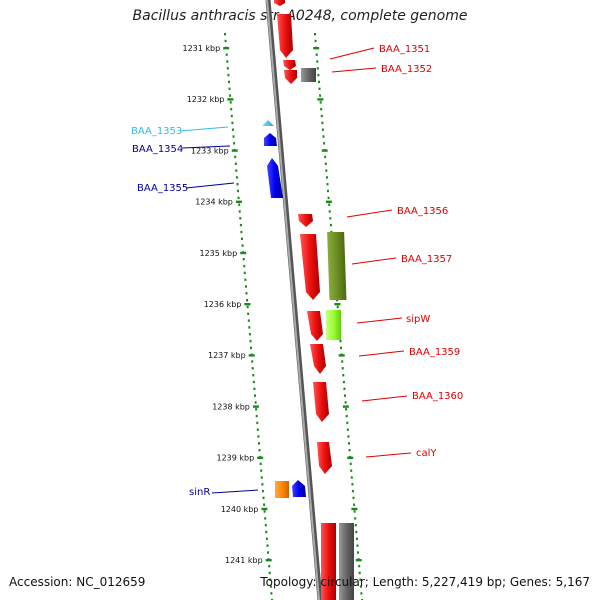 The height and width of the screenshot is (600, 600). What do you see at coordinates (231, 406) in the screenshot?
I see `kbp-tick-label: 1238 kbp` at bounding box center [231, 406].